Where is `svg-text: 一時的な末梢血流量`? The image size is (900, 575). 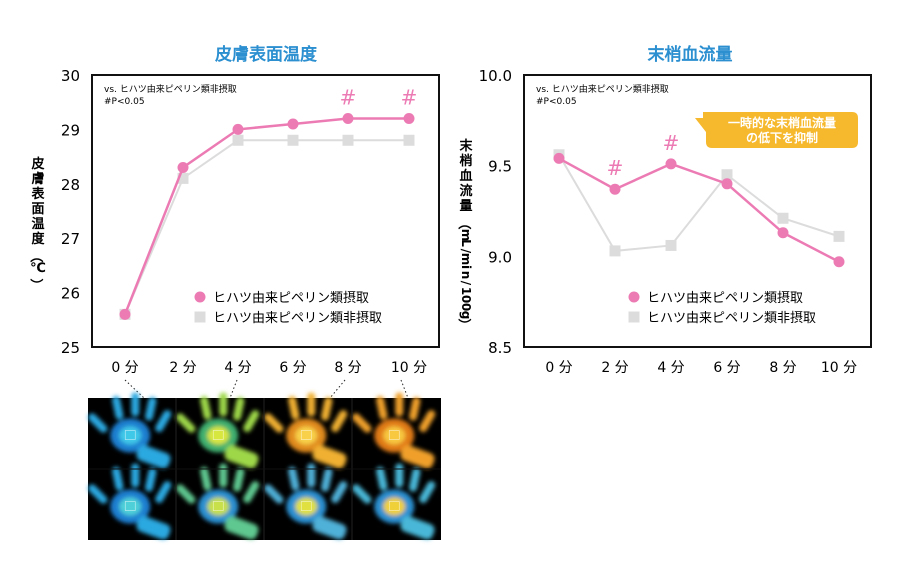 svg-text: 一時的な末梢血流量 is located at coordinates (782, 122).